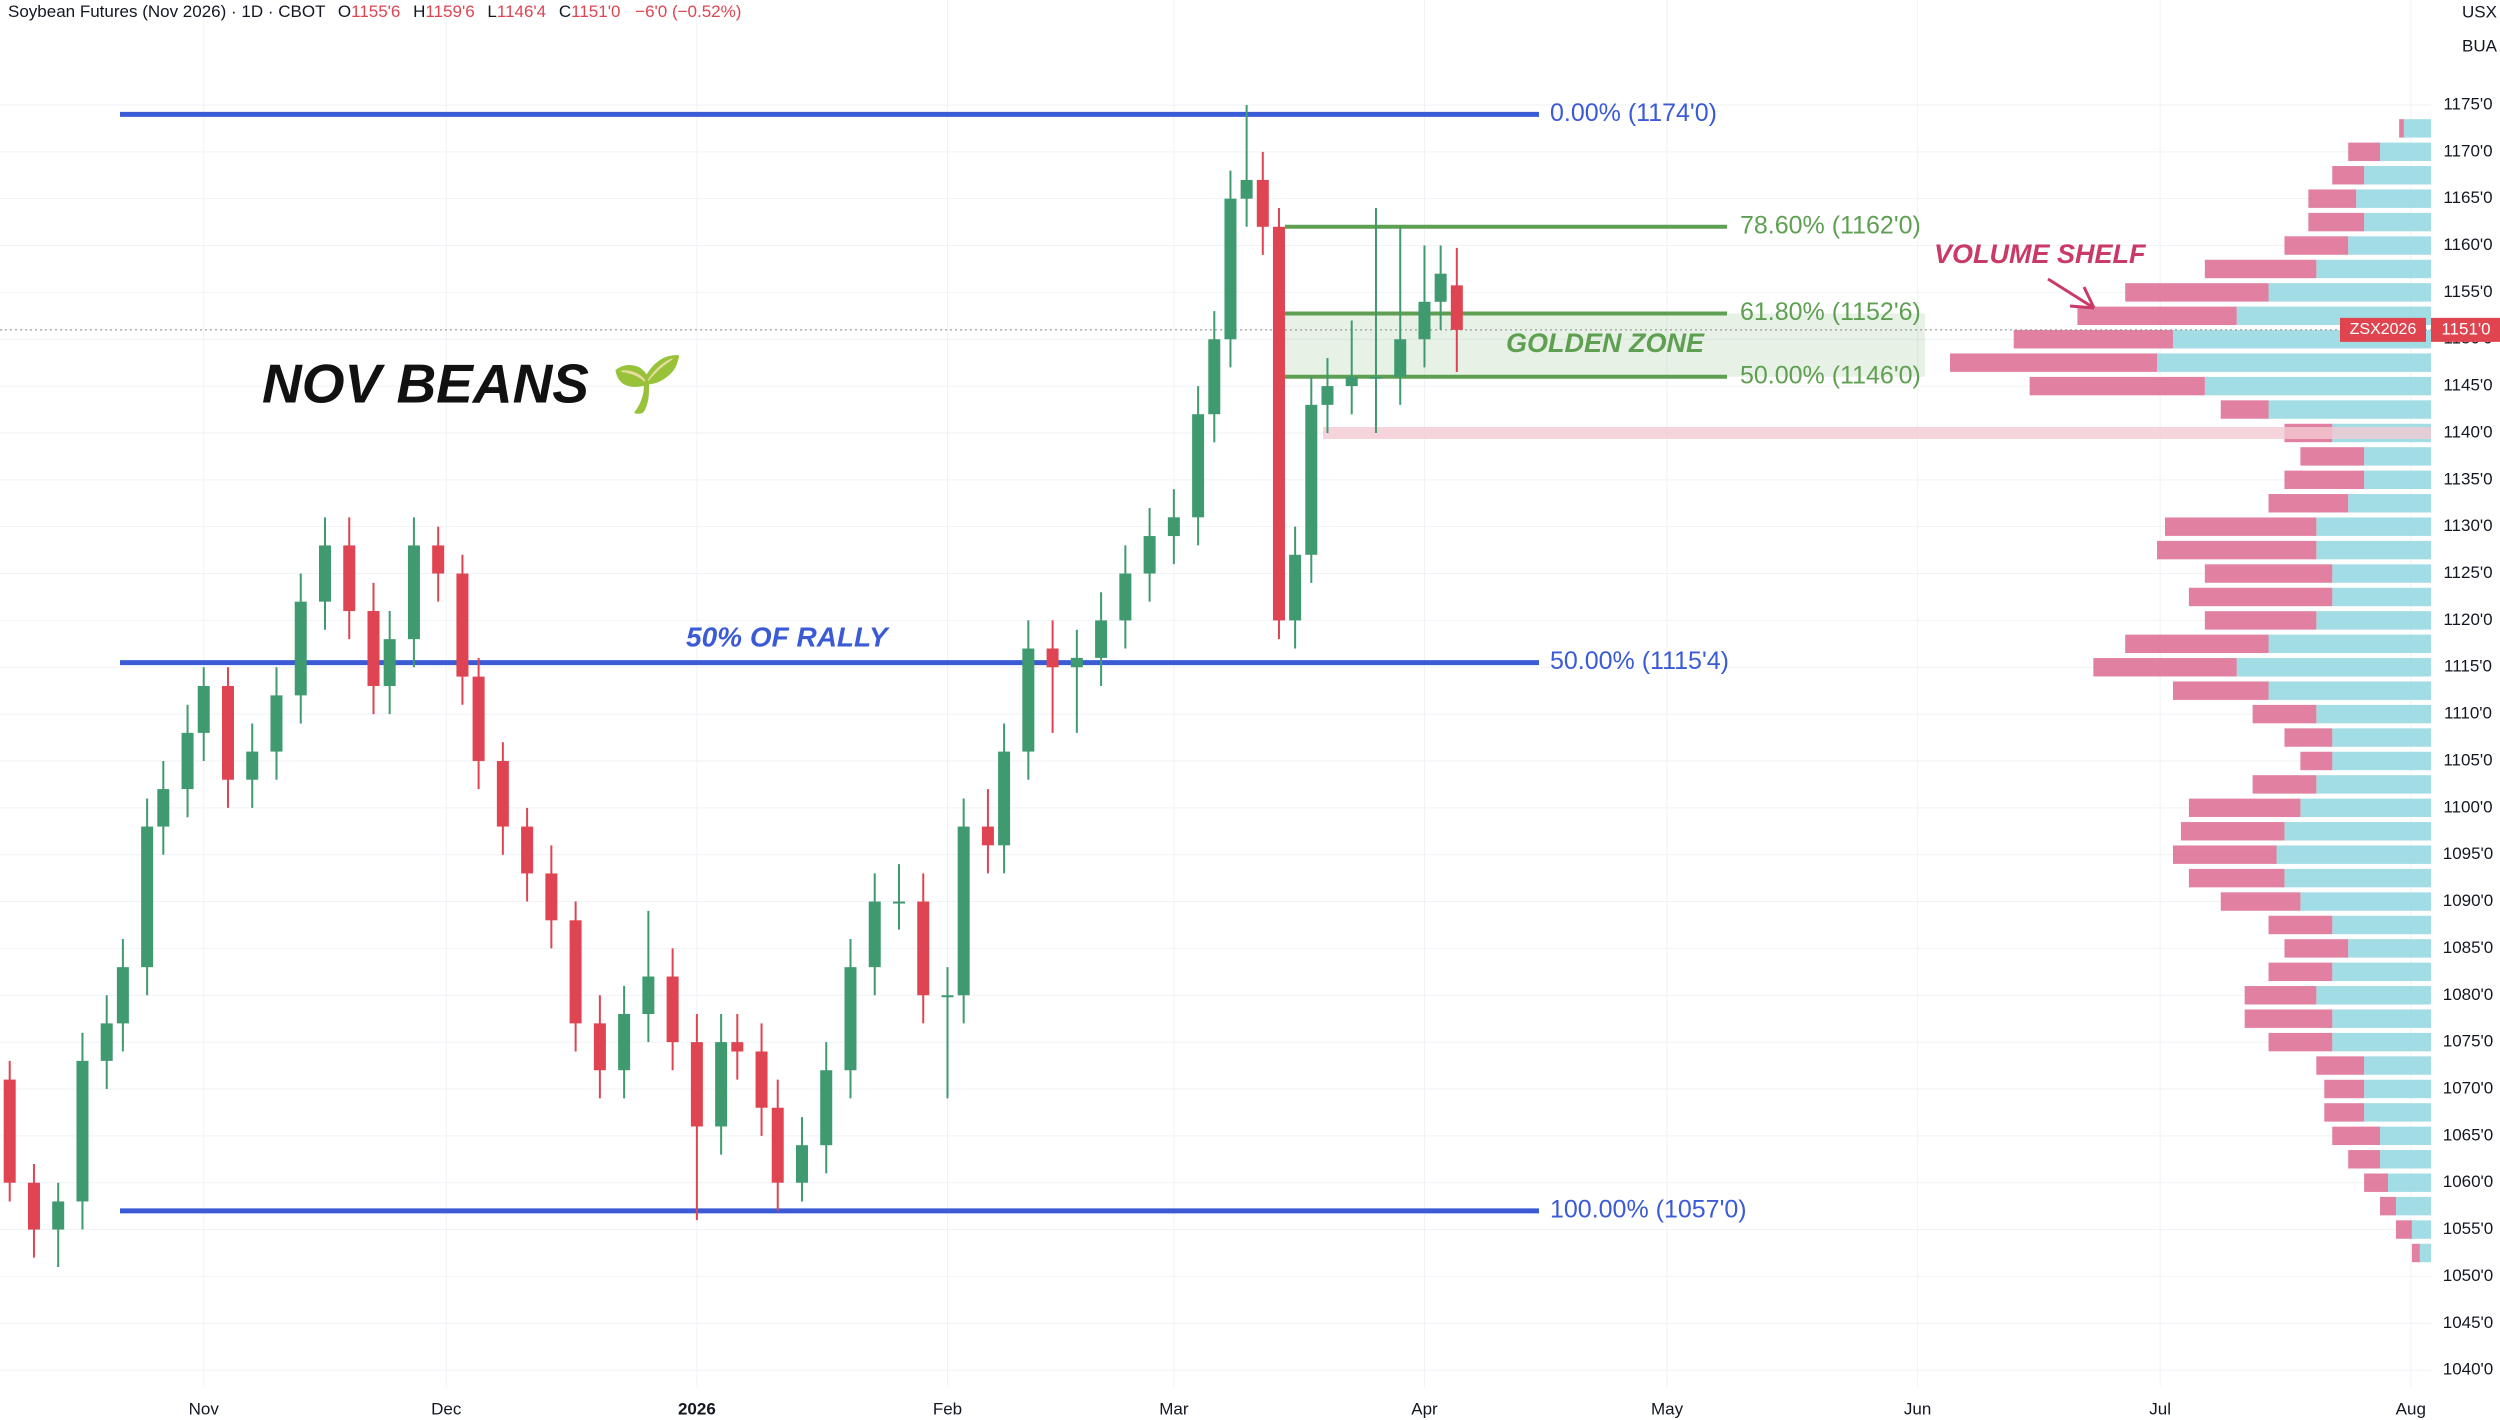  I want to click on support-band, so click(1877, 432).